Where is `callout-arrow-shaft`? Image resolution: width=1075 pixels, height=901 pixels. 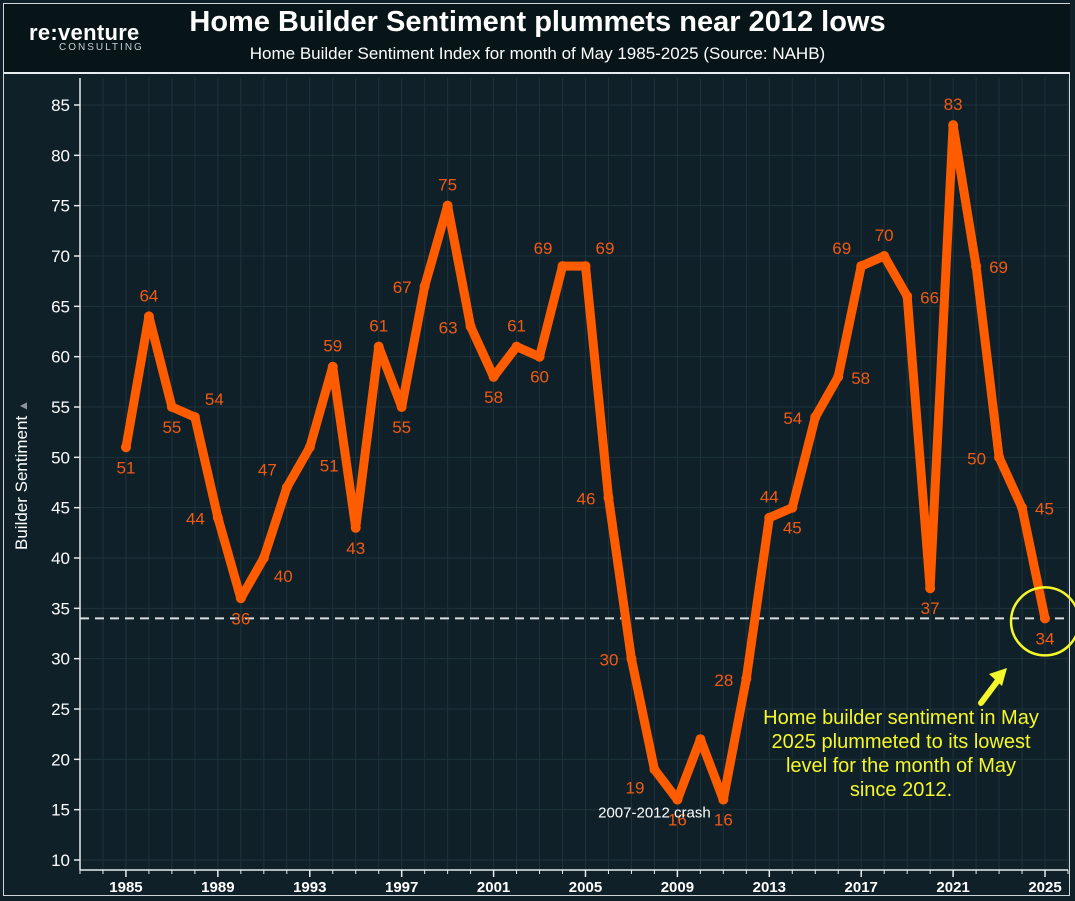 callout-arrow-shaft is located at coordinates (990, 691).